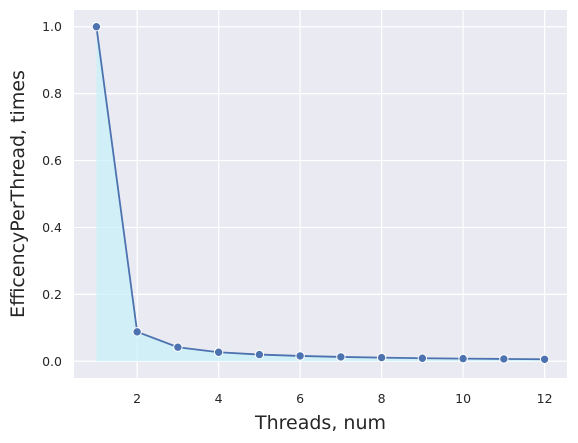  What do you see at coordinates (52, 194) in the screenshot?
I see `y-tick-labels: 0.0 0.2 0.4 0.6 0.8 1.0` at bounding box center [52, 194].